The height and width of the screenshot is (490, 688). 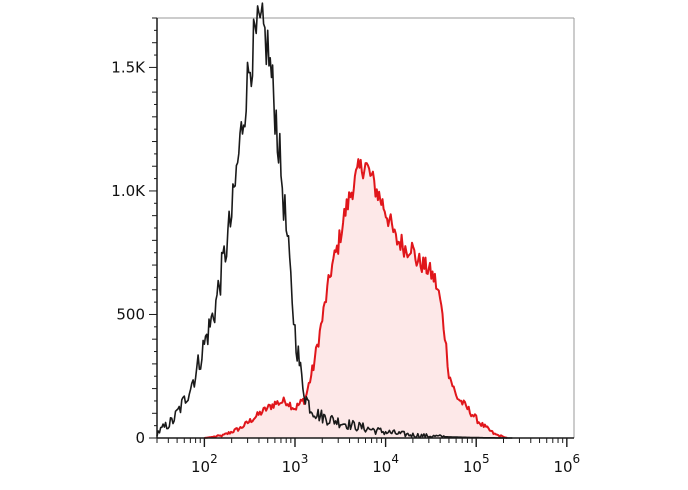 I want to click on y-tick-label: 1.5K, so click(x=128, y=67).